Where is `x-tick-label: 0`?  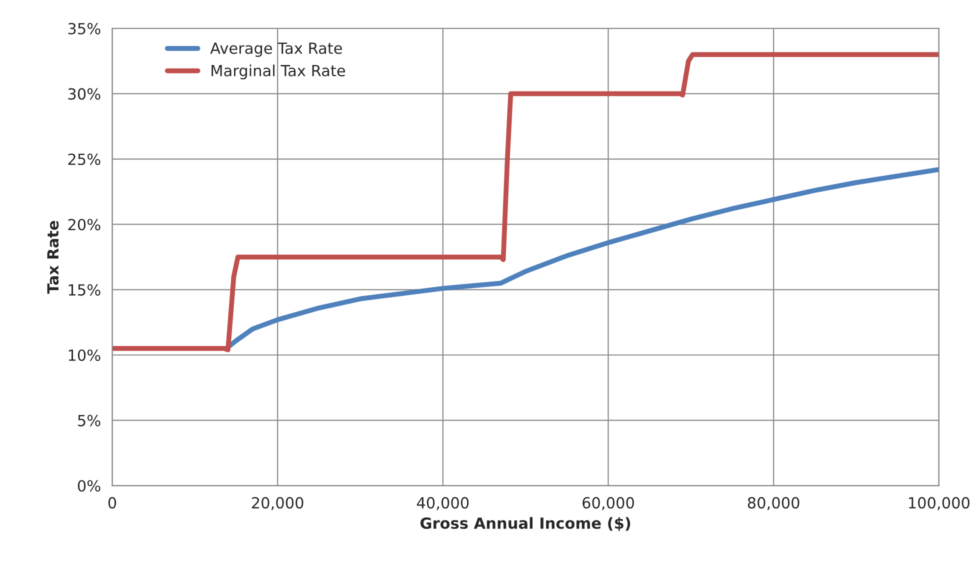
x-tick-label: 0 is located at coordinates (112, 503).